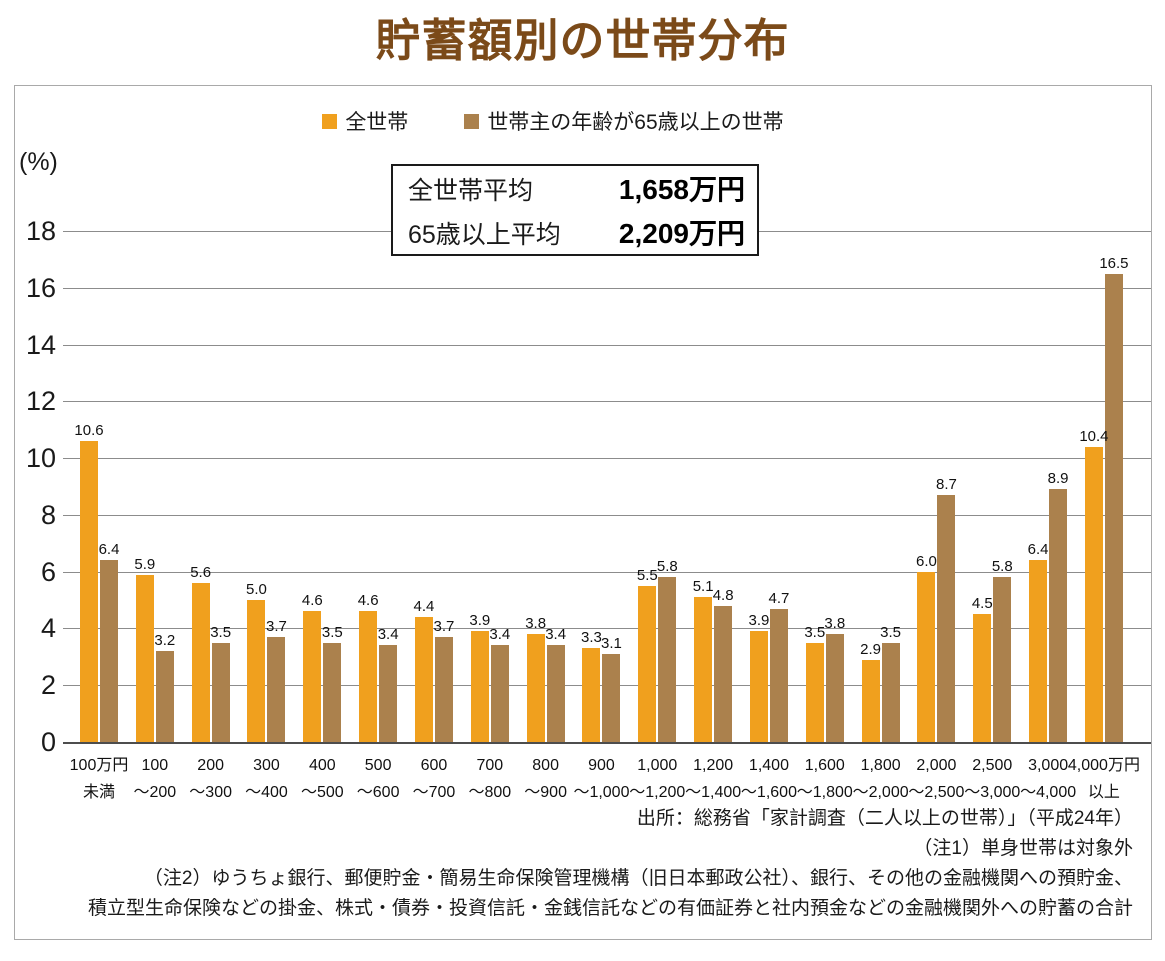 Image resolution: width=1165 pixels, height=961 pixels. What do you see at coordinates (145, 564) in the screenshot?
I see `bar-value-label: 5.9` at bounding box center [145, 564].